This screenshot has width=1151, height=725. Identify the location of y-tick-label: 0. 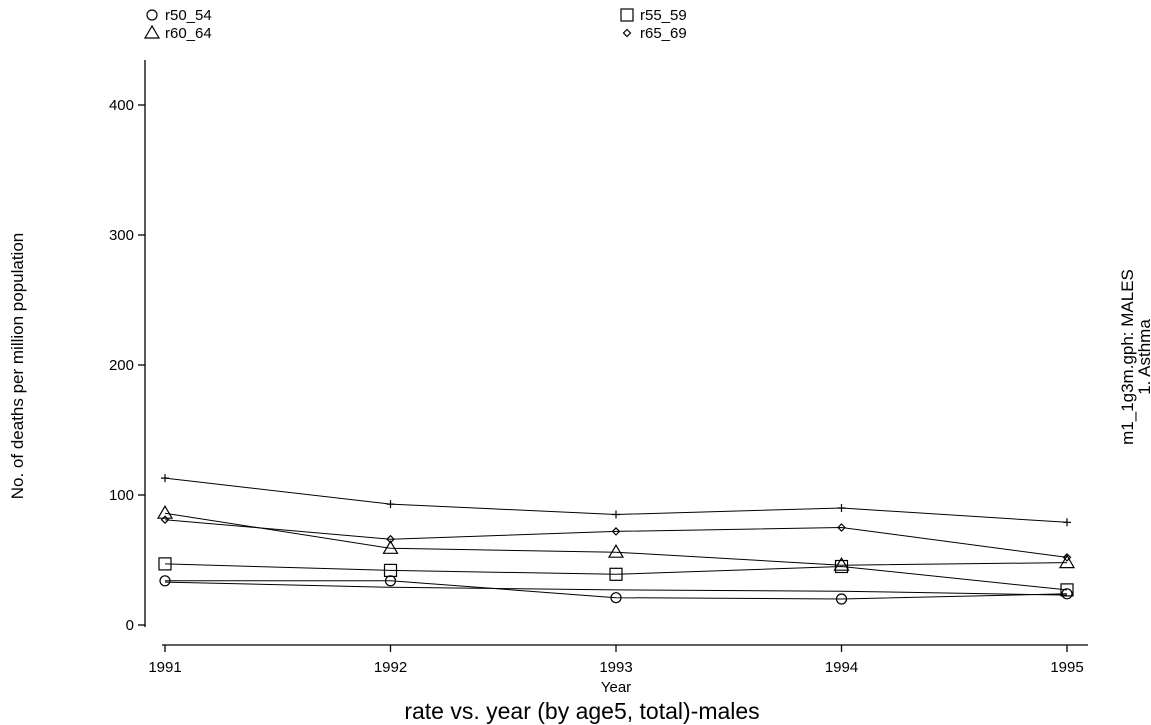
(130, 625).